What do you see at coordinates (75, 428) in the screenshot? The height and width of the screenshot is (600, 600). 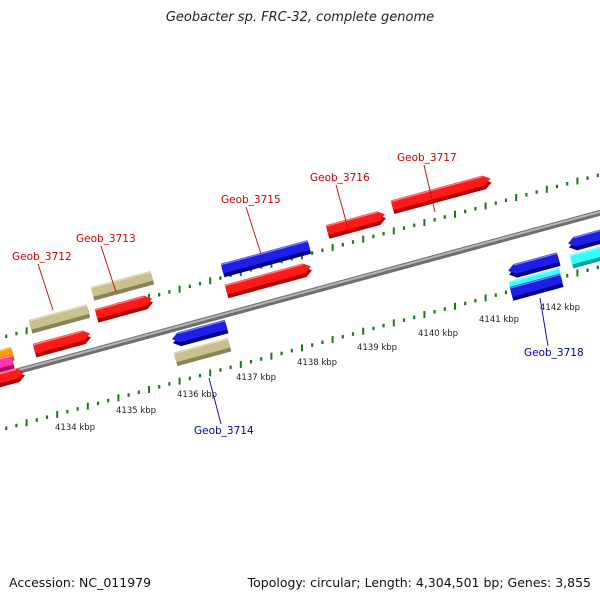 I see `scale-label: 4134 kbp` at bounding box center [75, 428].